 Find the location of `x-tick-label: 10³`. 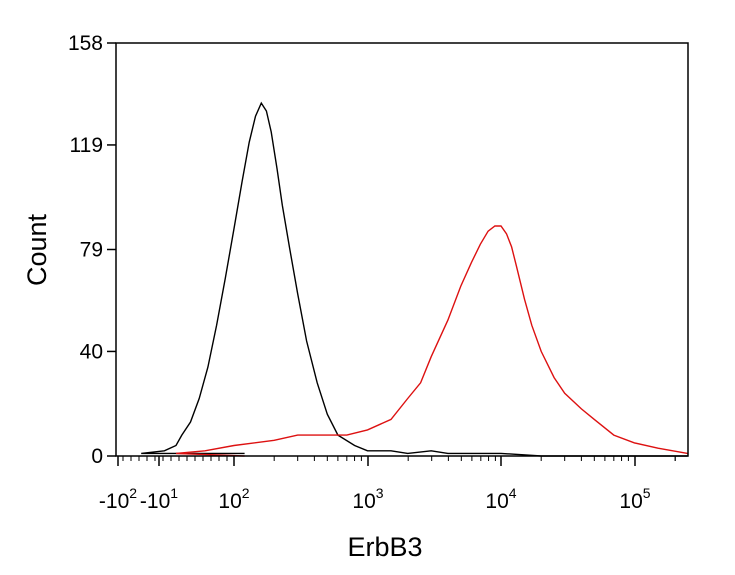

x-tick-label: 10³ is located at coordinates (367, 499).